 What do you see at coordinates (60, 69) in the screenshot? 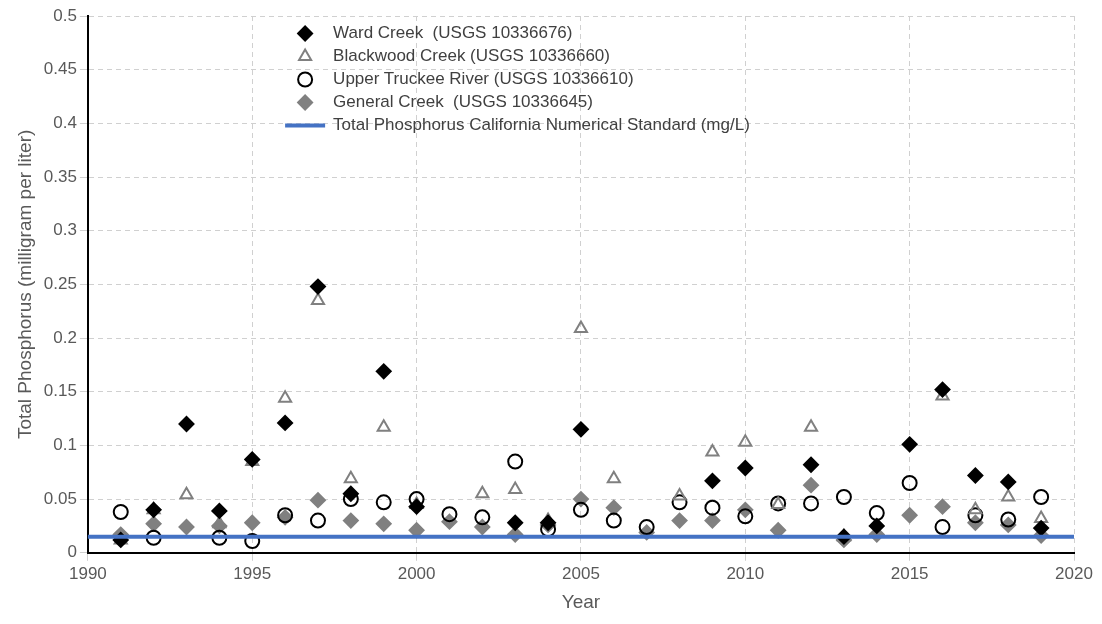
I see `y-tick-label: 0.45` at bounding box center [60, 69].